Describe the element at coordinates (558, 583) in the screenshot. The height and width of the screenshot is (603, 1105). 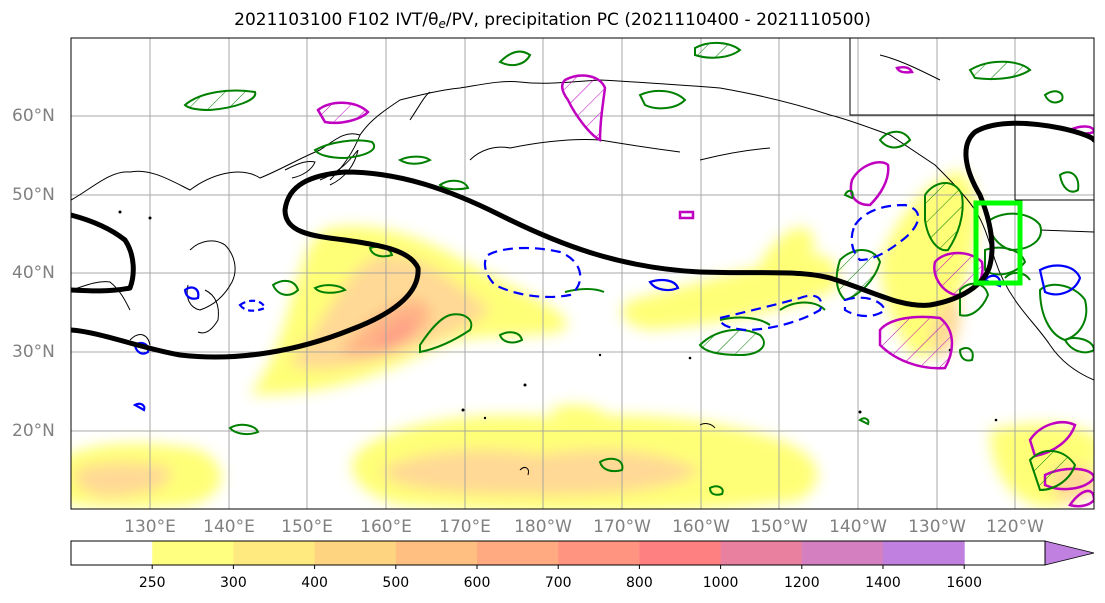
I see `colorbar-tick-label: 700` at that location.